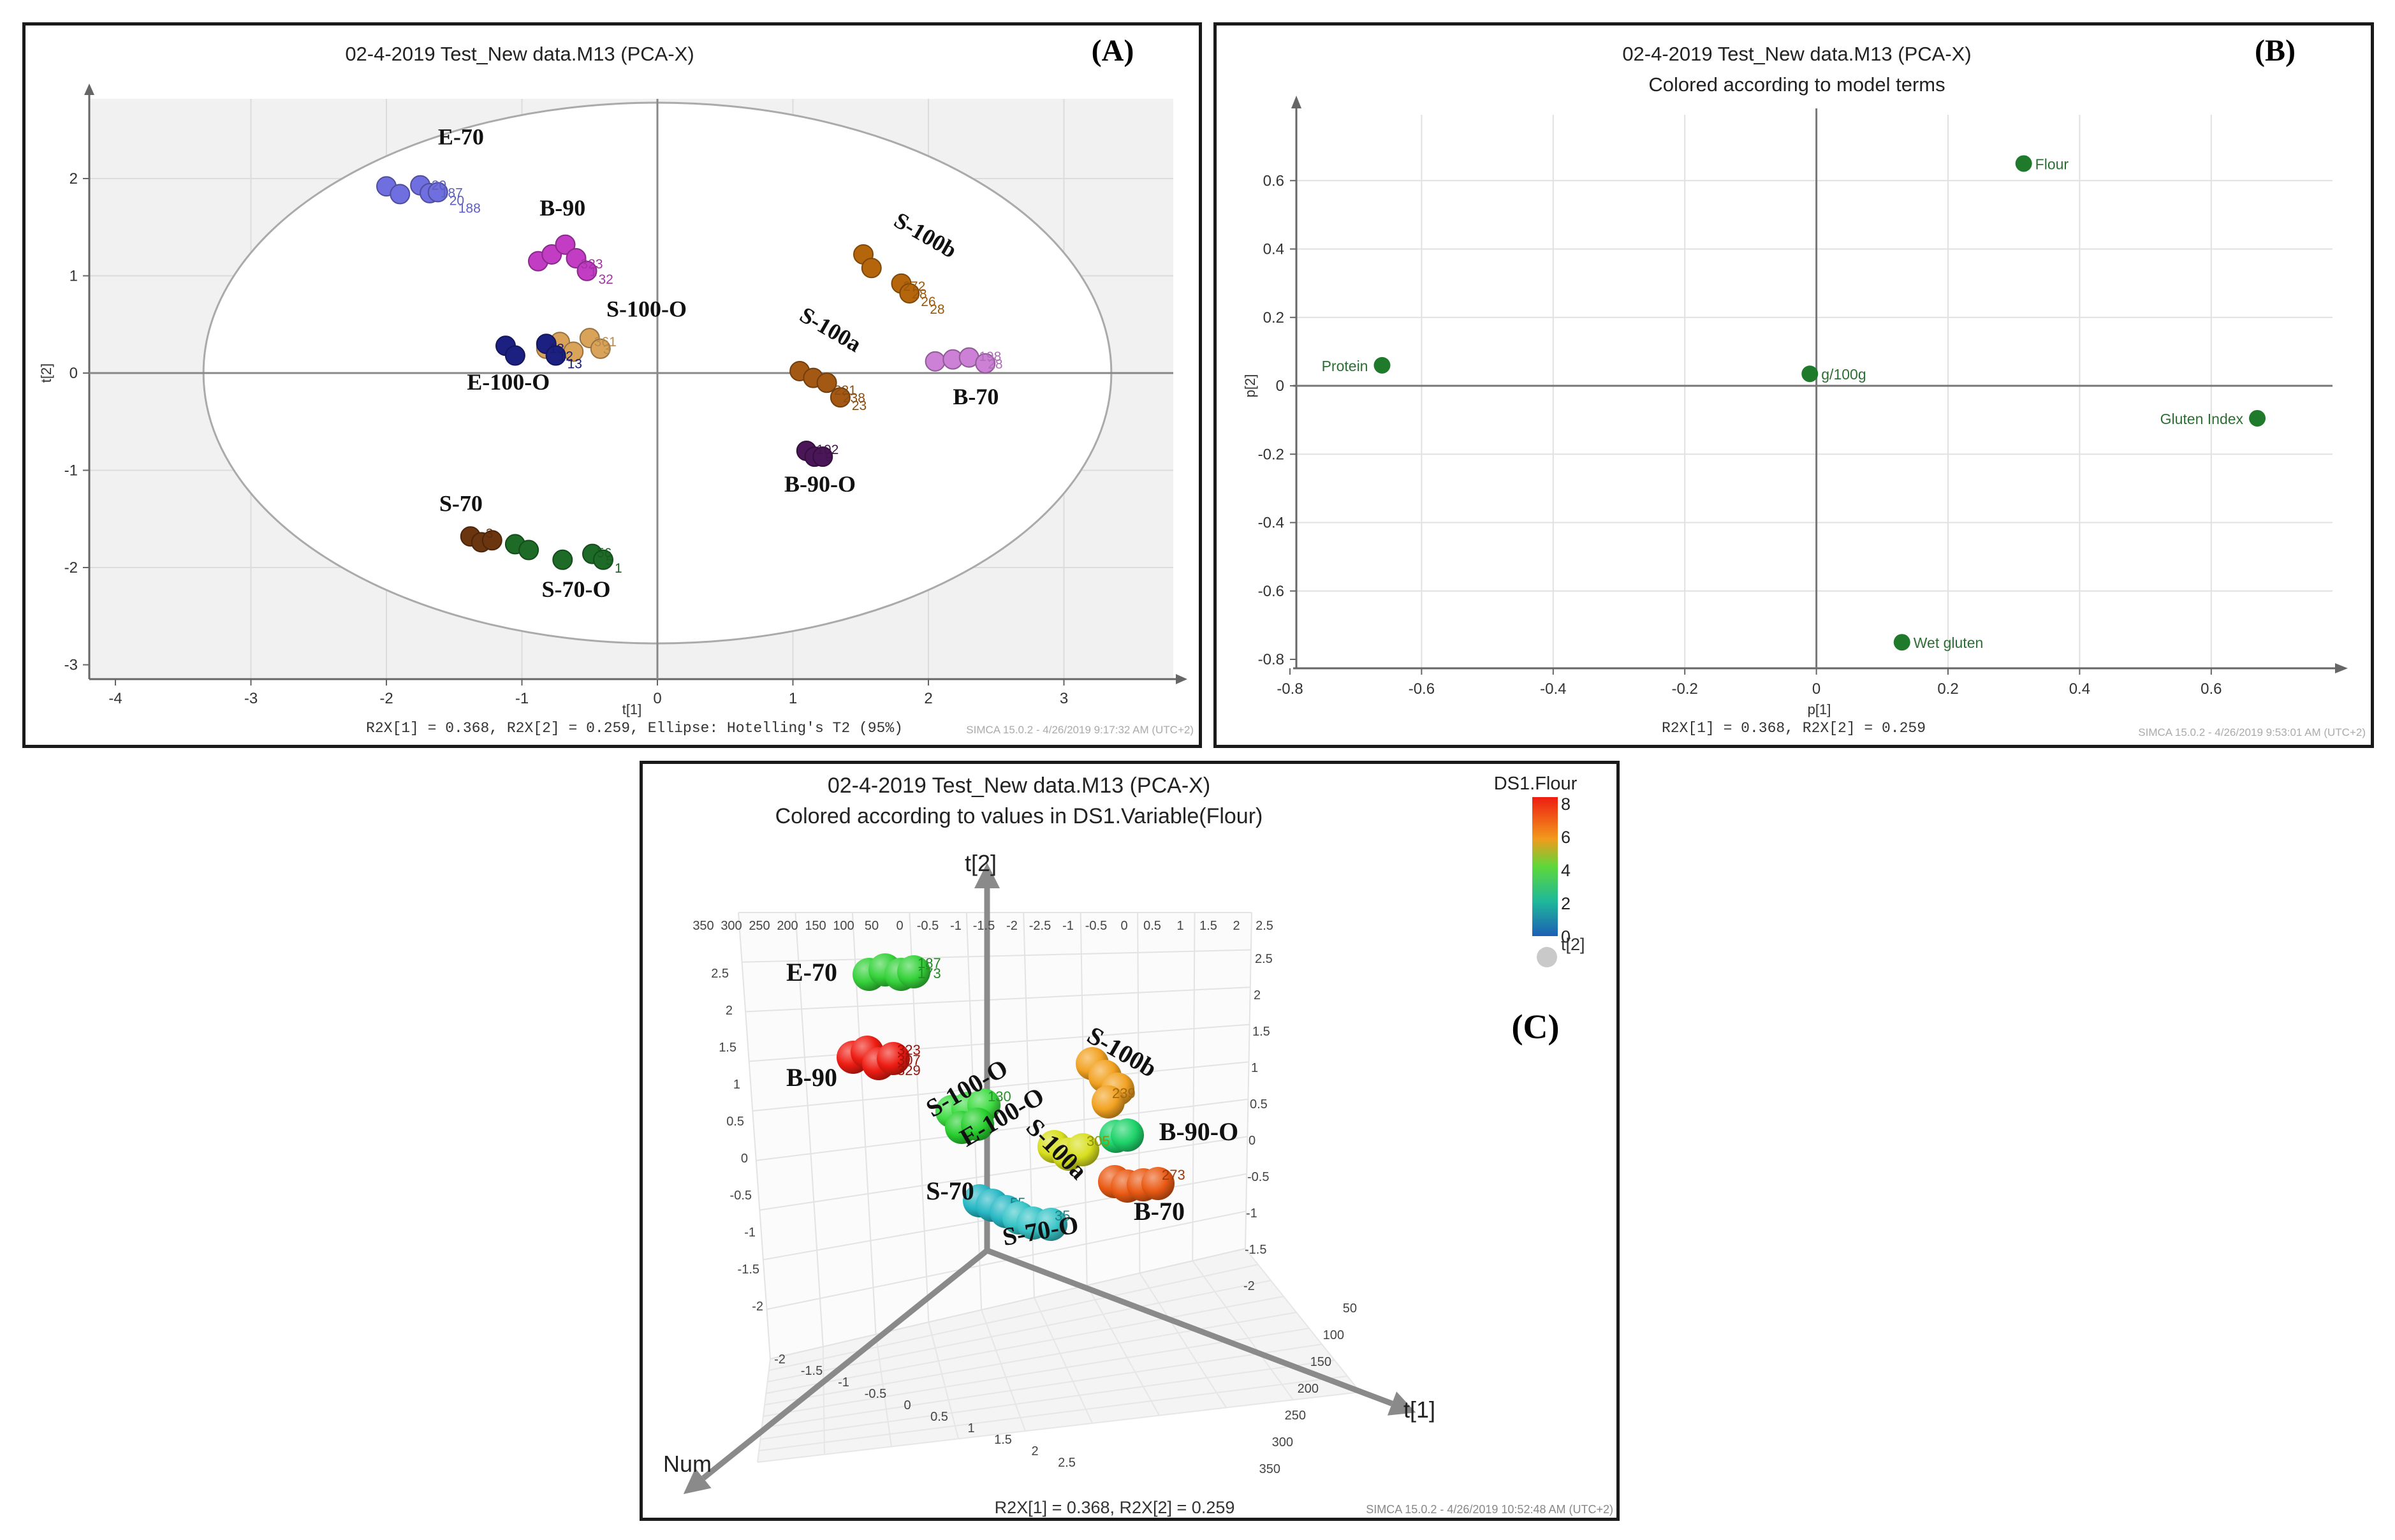 This screenshot has width=2395, height=1540. I want to click on y-axis-3d-arrow, so click(987, 875).